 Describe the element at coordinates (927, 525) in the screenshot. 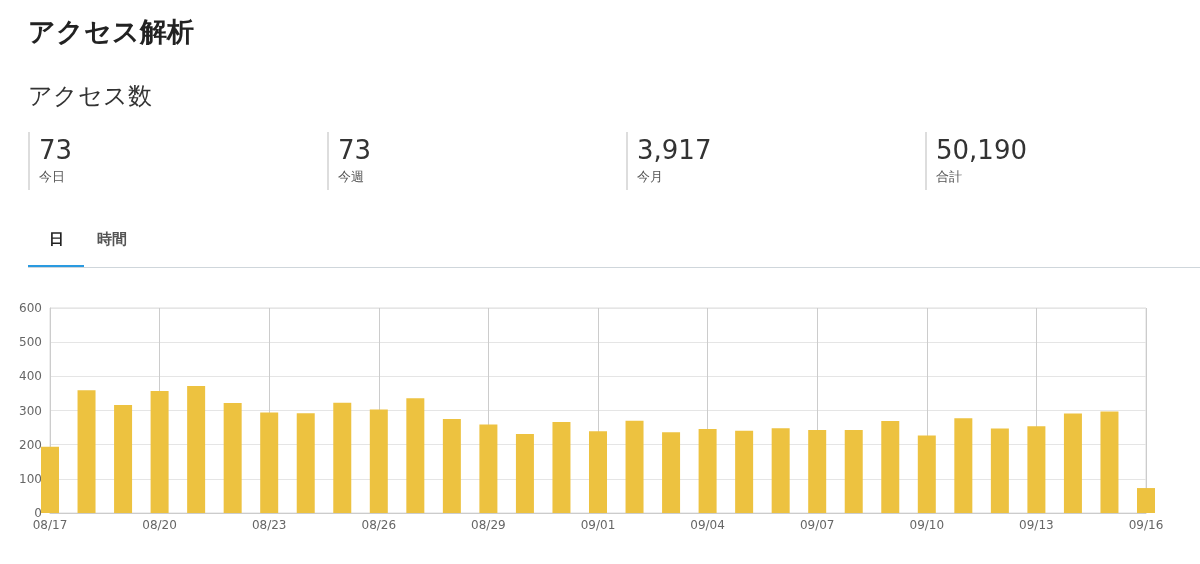

I see `x-tick-label: 09/10` at that location.